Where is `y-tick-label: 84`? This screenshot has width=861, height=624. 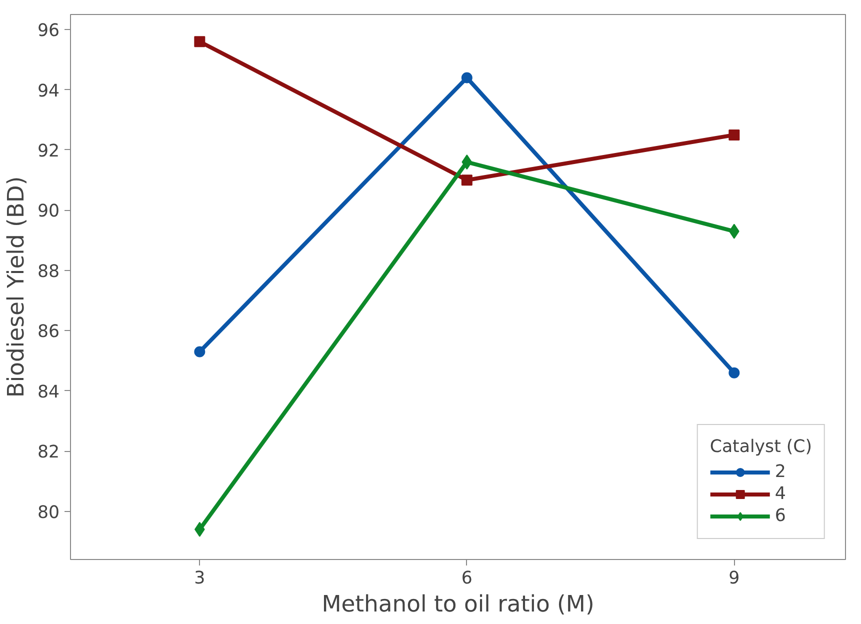 y-tick-label: 84 is located at coordinates (48, 392).